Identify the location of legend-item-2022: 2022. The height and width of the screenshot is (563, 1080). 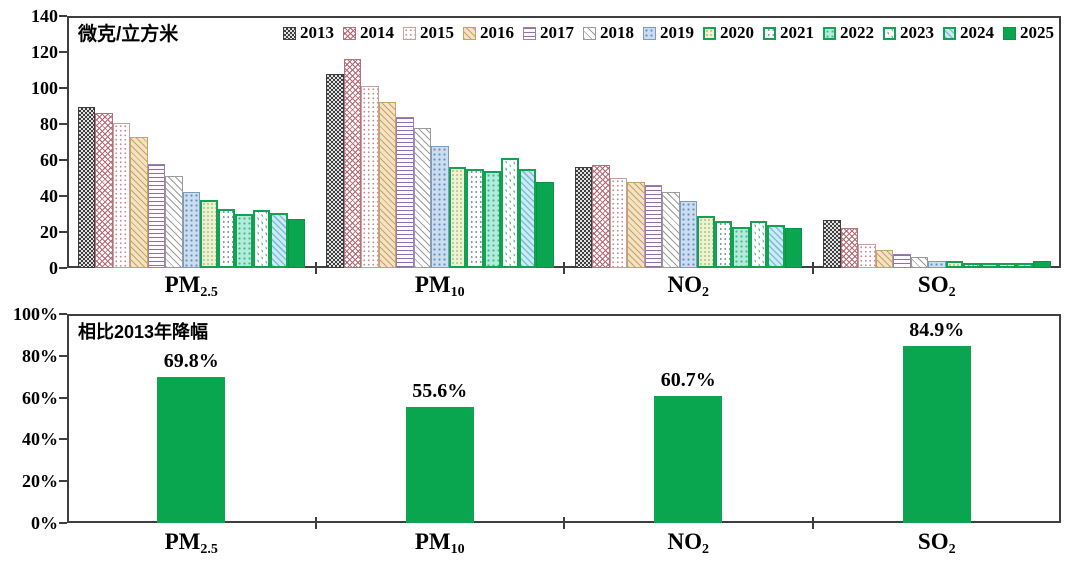
(848, 33).